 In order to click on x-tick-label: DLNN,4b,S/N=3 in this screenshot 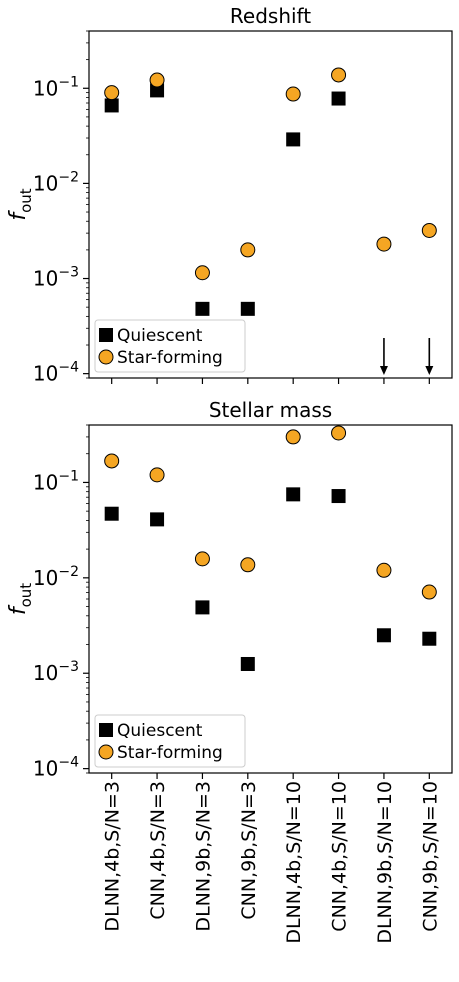, I will do `click(113, 856)`.